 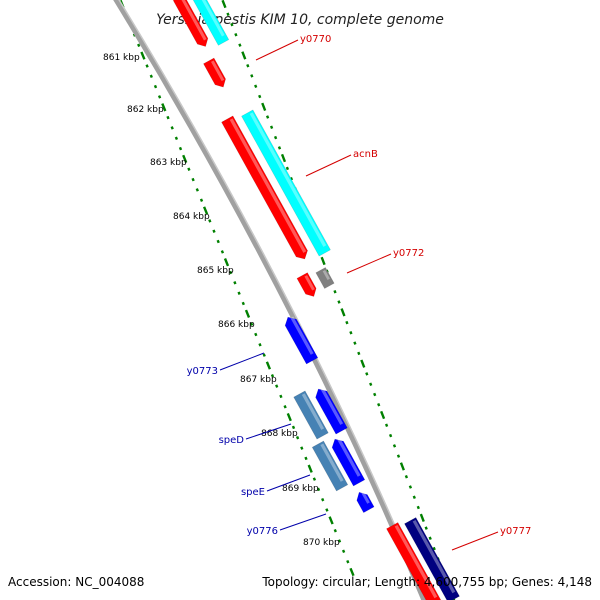 What do you see at coordinates (236, 325) in the screenshot?
I see `tick-label: 866 kbp` at bounding box center [236, 325].